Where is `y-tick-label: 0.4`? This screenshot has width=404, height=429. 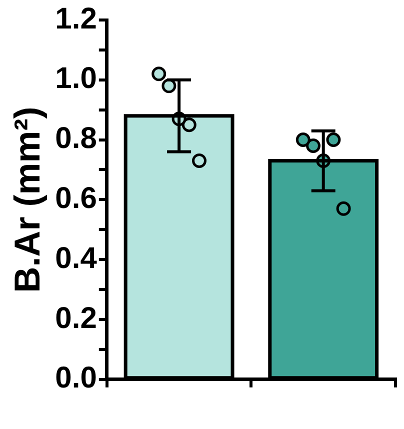
y-tick-label: 0.4 is located at coordinates (76, 258).